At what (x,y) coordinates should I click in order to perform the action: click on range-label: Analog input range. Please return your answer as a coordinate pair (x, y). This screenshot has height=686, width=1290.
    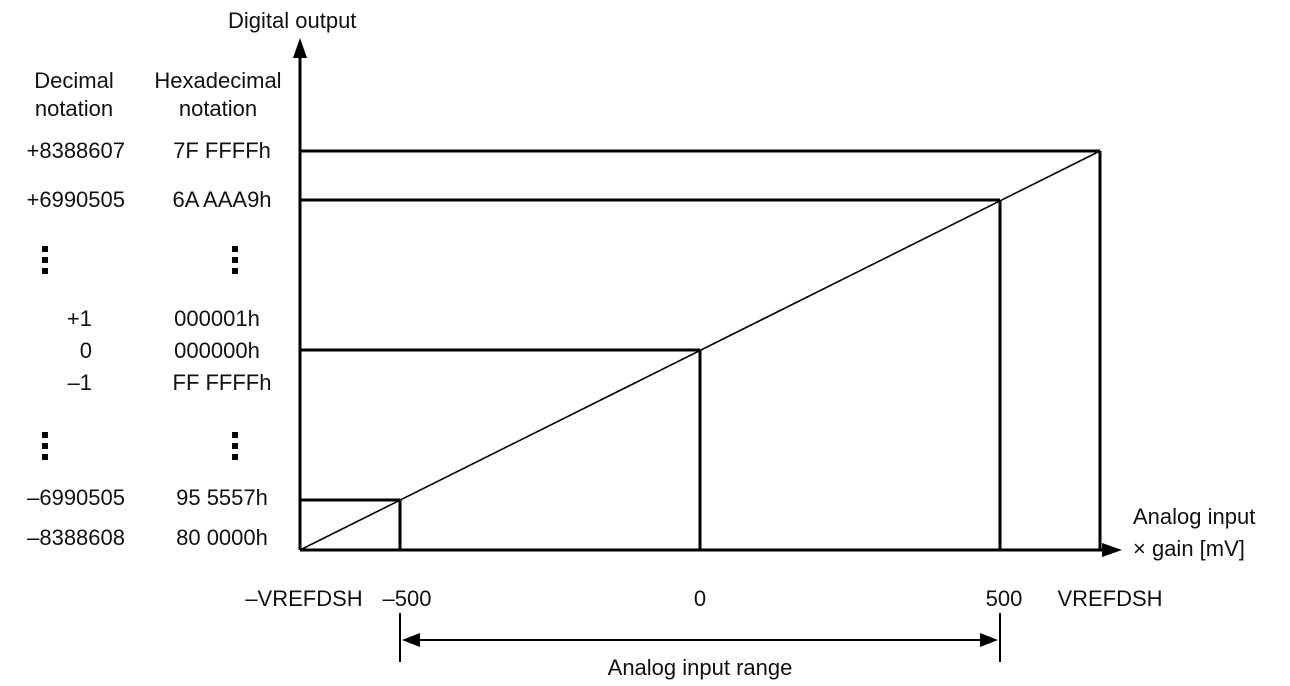
    Looking at the image, I should click on (700, 667).